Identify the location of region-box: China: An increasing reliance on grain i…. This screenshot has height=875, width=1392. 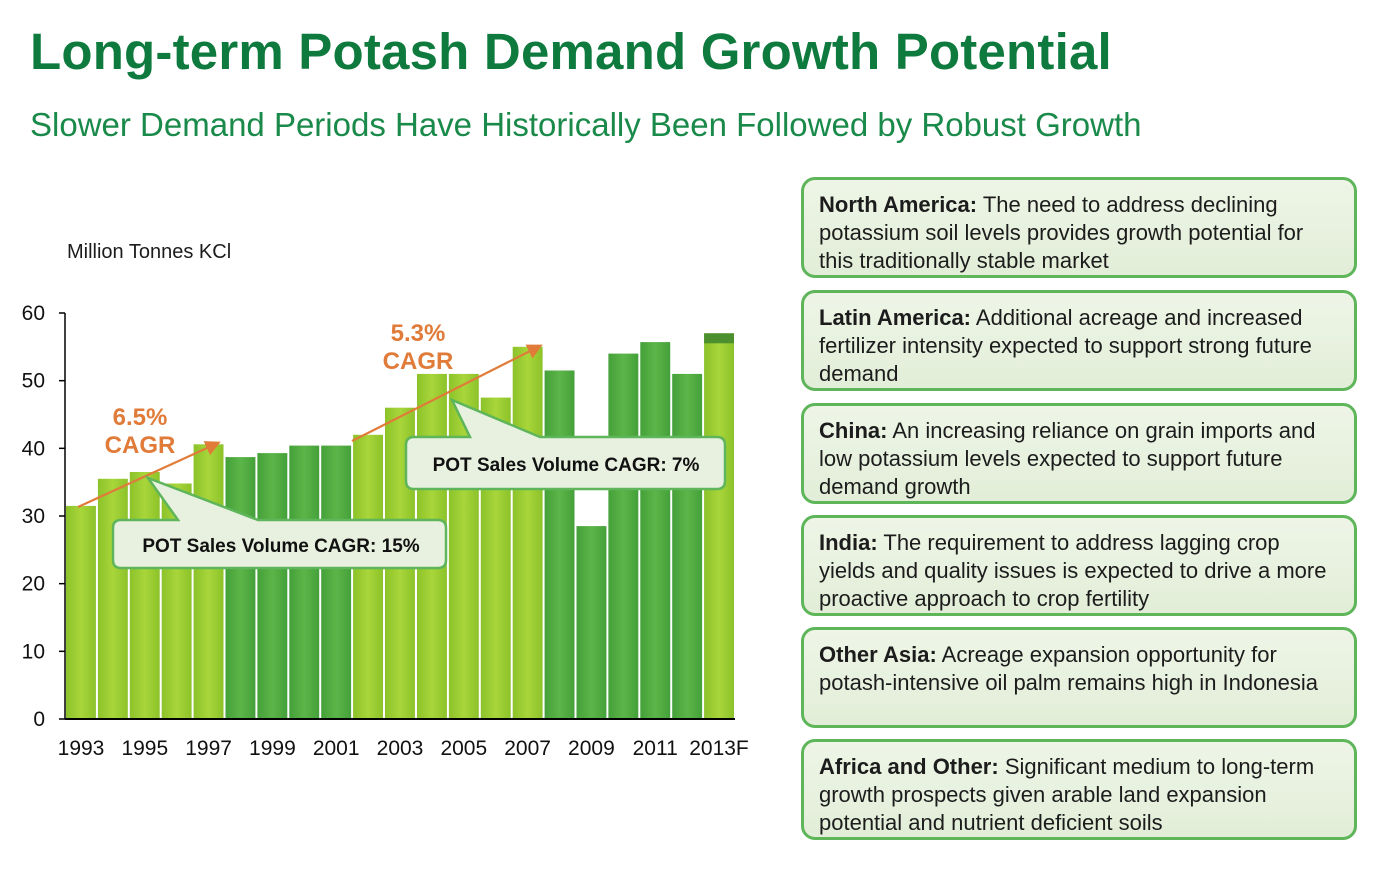
(1079, 453).